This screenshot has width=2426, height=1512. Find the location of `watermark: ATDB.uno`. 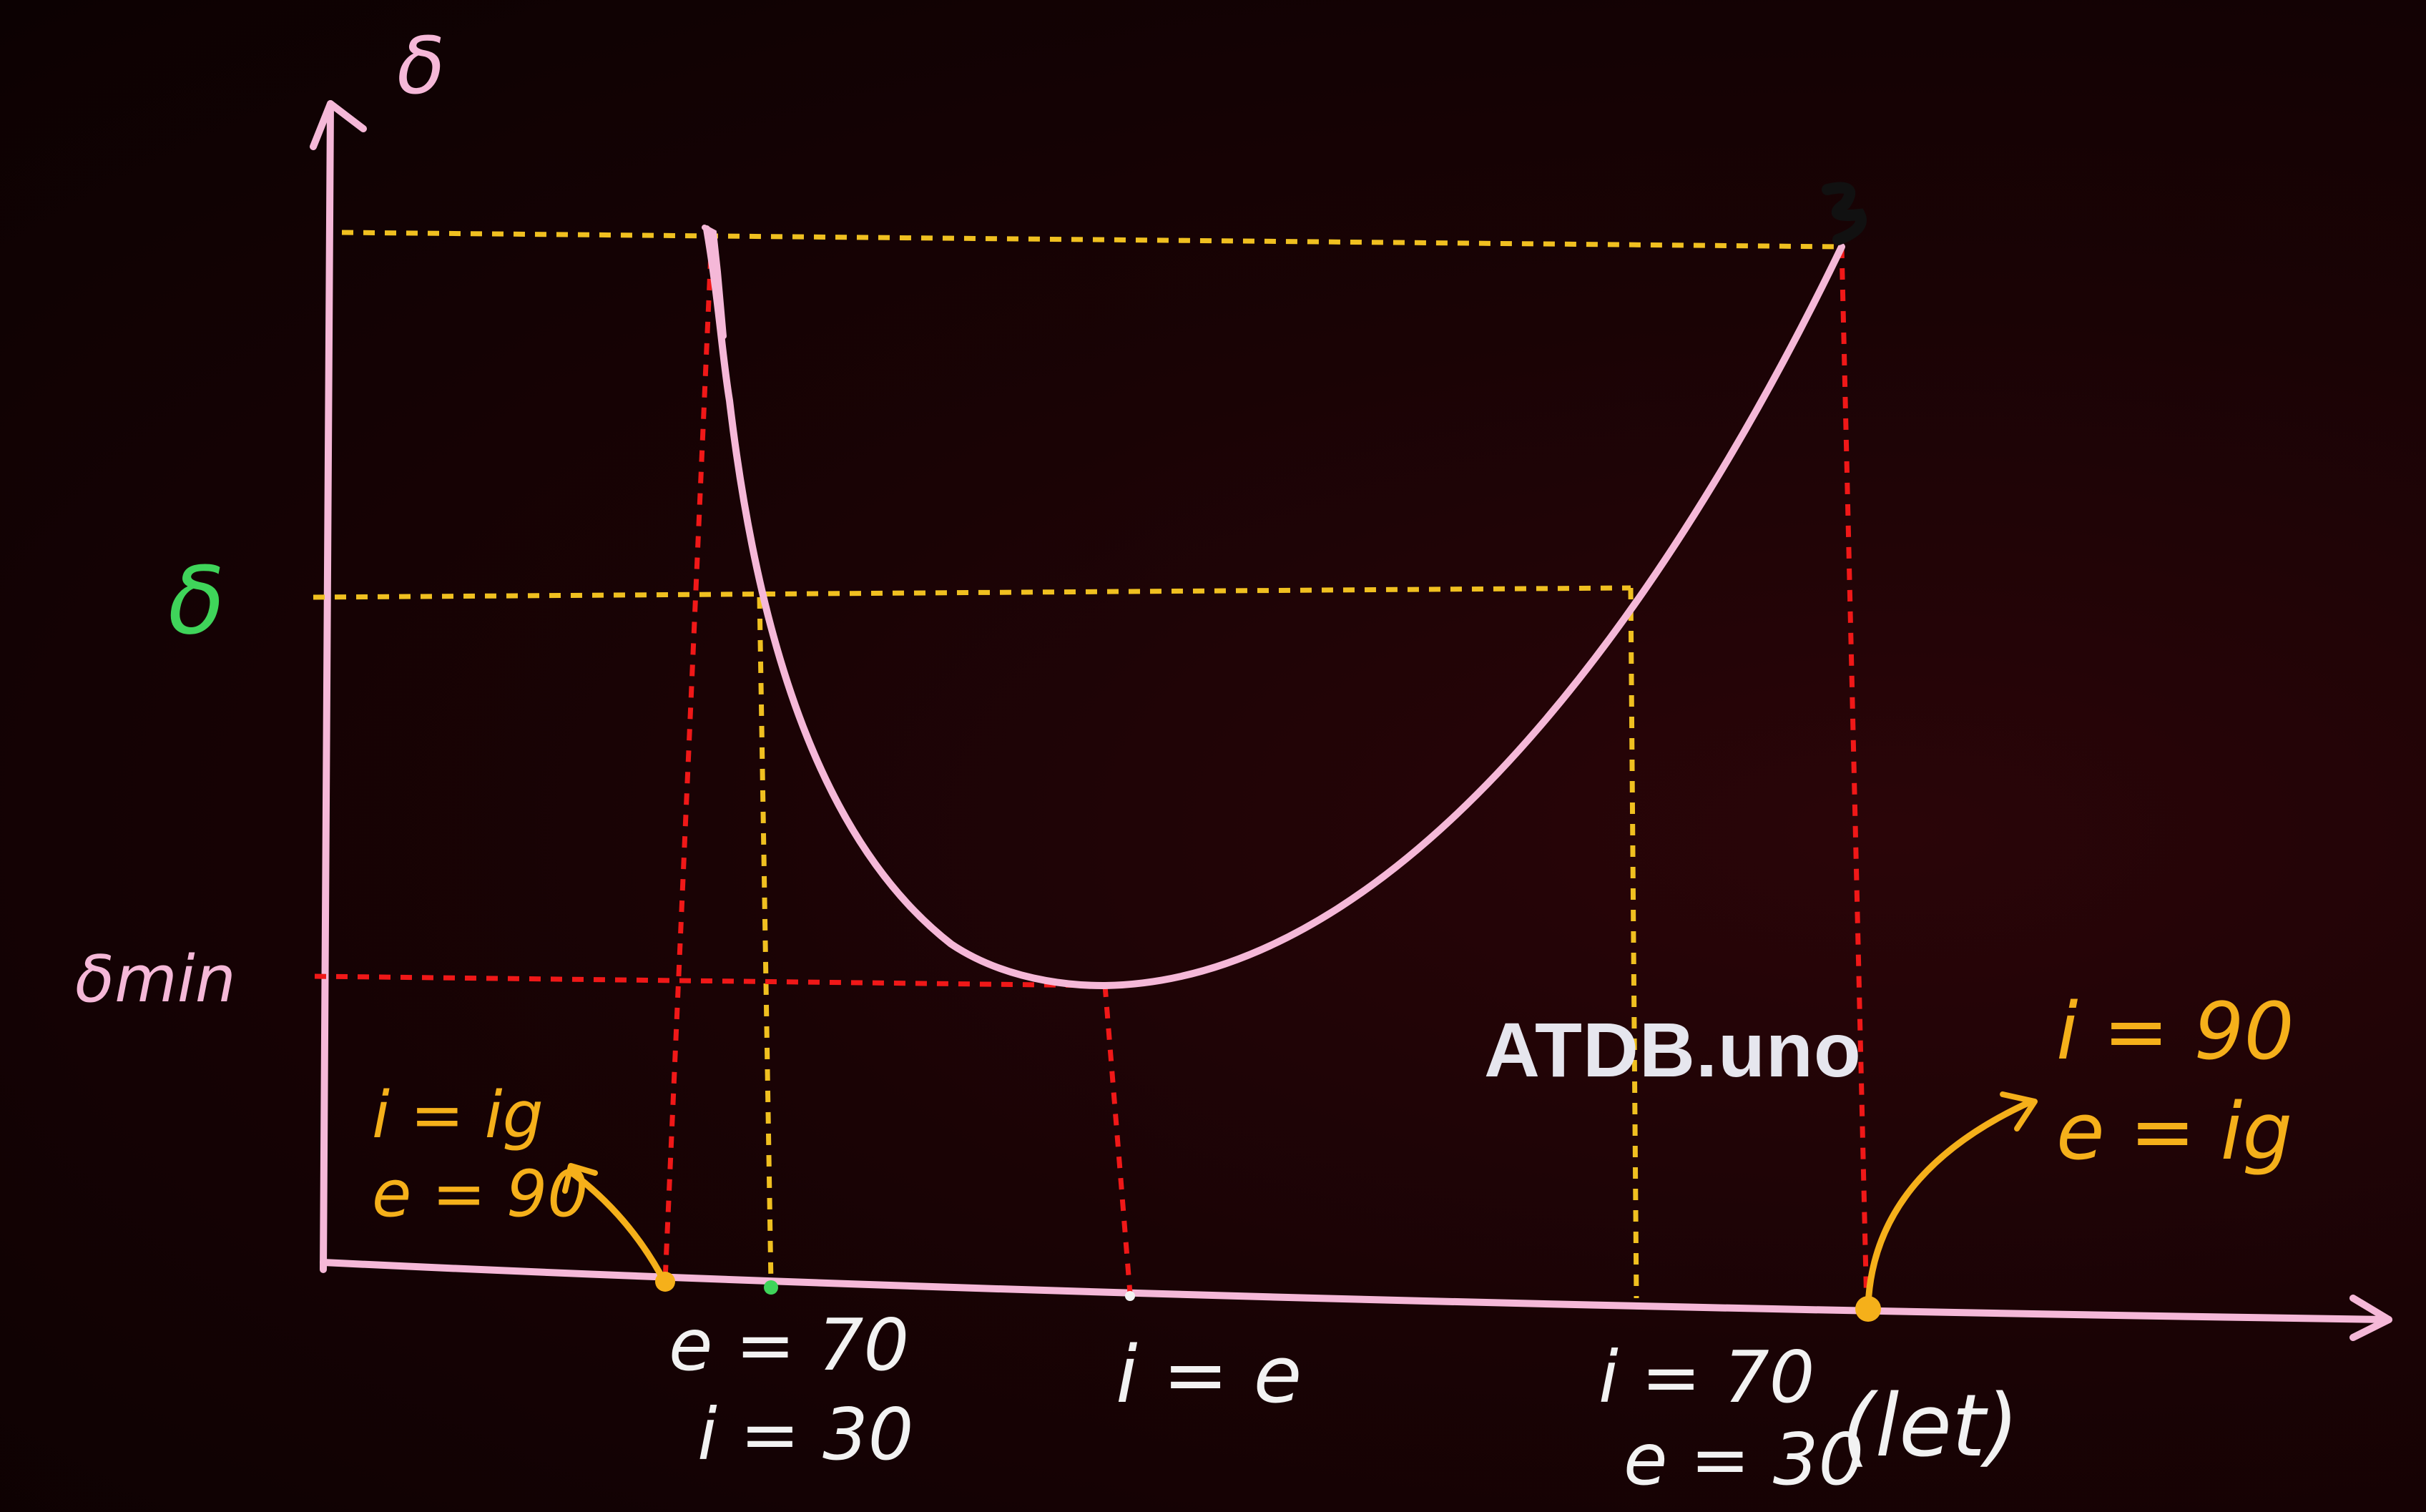

watermark: ATDB.uno is located at coordinates (1673, 1049).